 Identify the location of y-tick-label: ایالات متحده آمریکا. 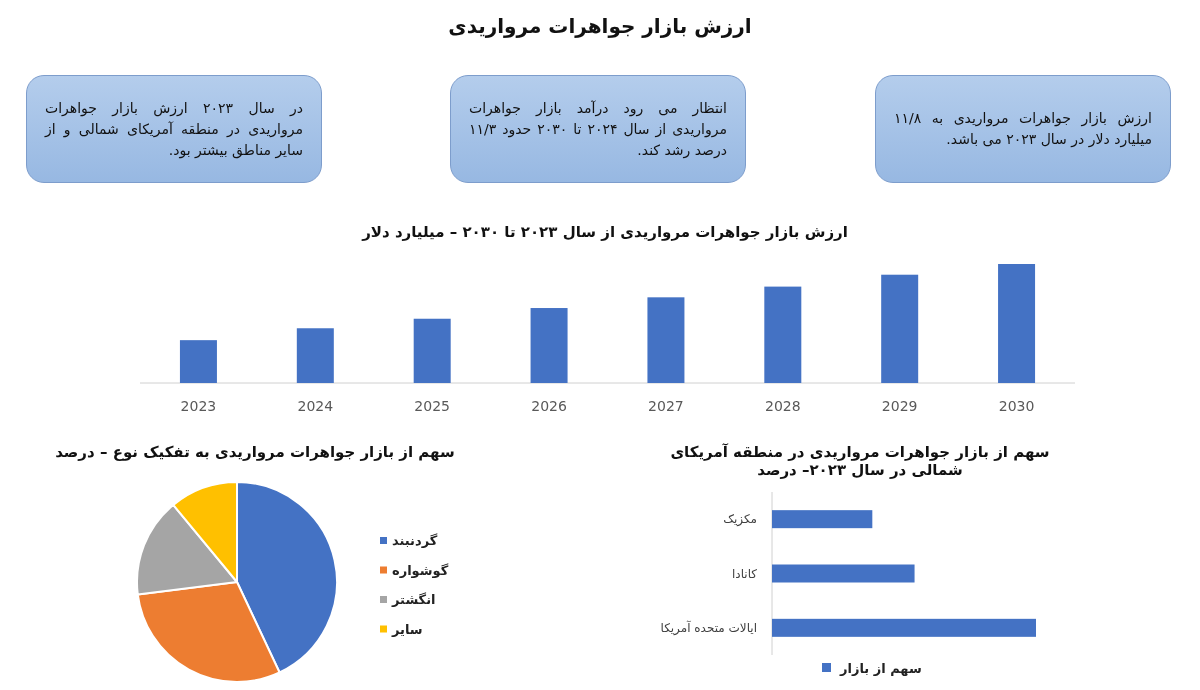
(708, 627).